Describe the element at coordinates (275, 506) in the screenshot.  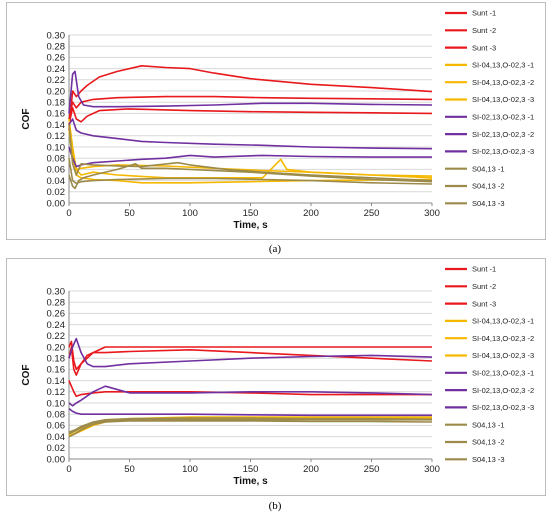
I see `caption-b: (b)` at that location.